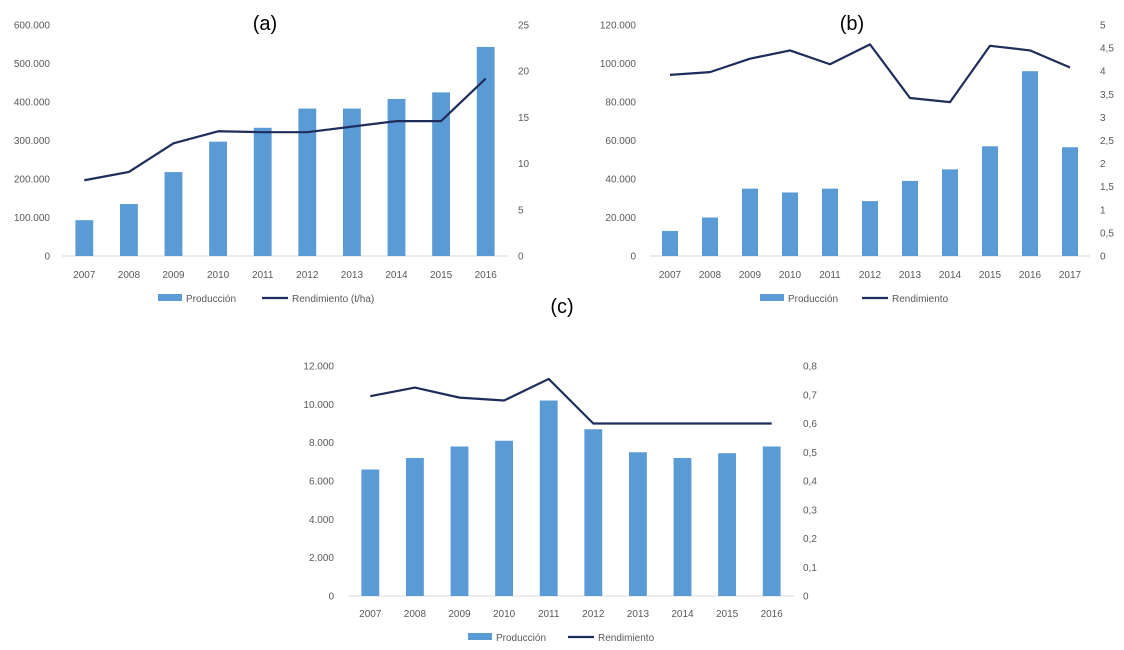  What do you see at coordinates (321, 558) in the screenshot?
I see `y-left-tick-label: 2.000` at bounding box center [321, 558].